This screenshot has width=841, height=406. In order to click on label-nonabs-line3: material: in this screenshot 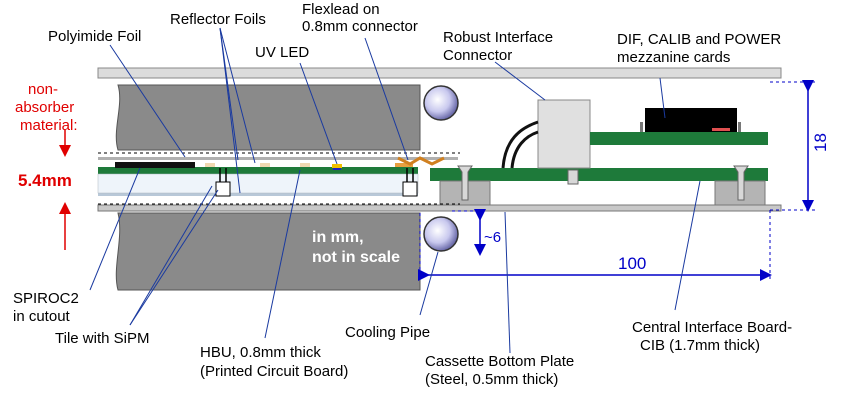, I will do `click(49, 125)`.